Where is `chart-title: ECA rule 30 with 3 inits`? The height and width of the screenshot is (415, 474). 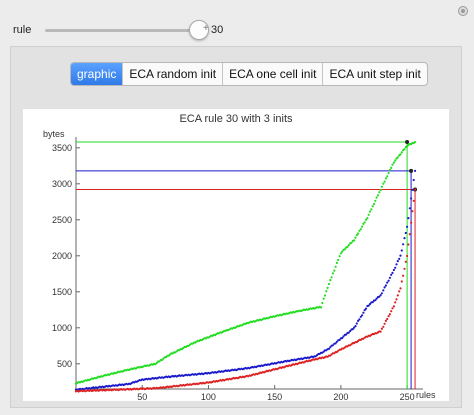
chart-title: ECA rule 30 with 3 inits is located at coordinates (236, 119).